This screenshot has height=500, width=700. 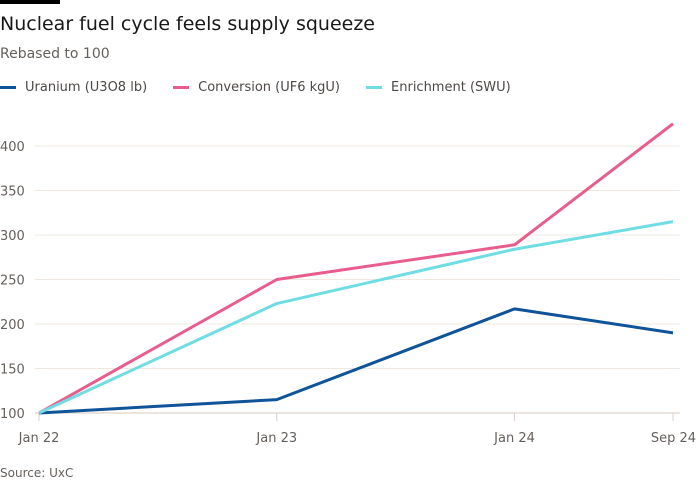 I want to click on legend-item-enrichment: Enrichment (SWU), so click(x=438, y=87).